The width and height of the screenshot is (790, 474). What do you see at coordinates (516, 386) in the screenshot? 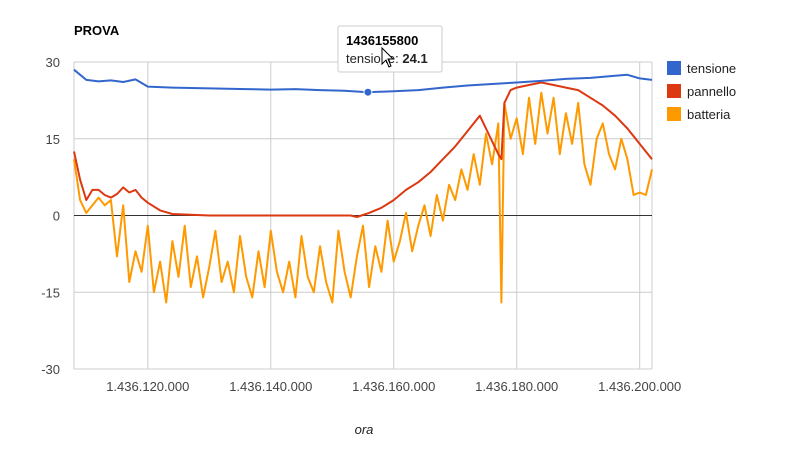
I see `x-tick-label: 1.436.180.000` at bounding box center [516, 386].